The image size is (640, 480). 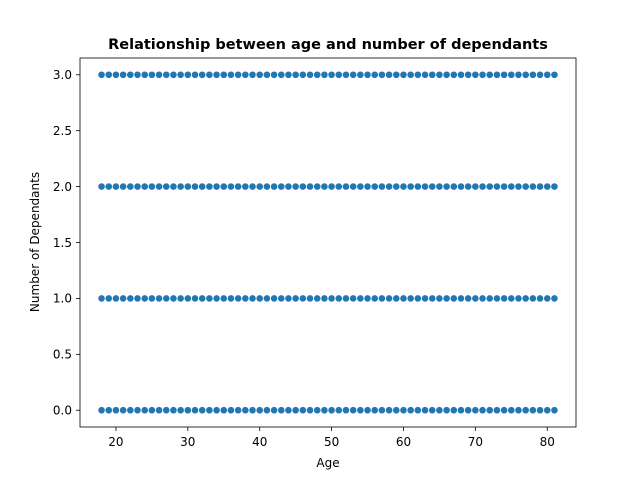 I want to click on x-axis-label: Age, so click(x=327, y=463).